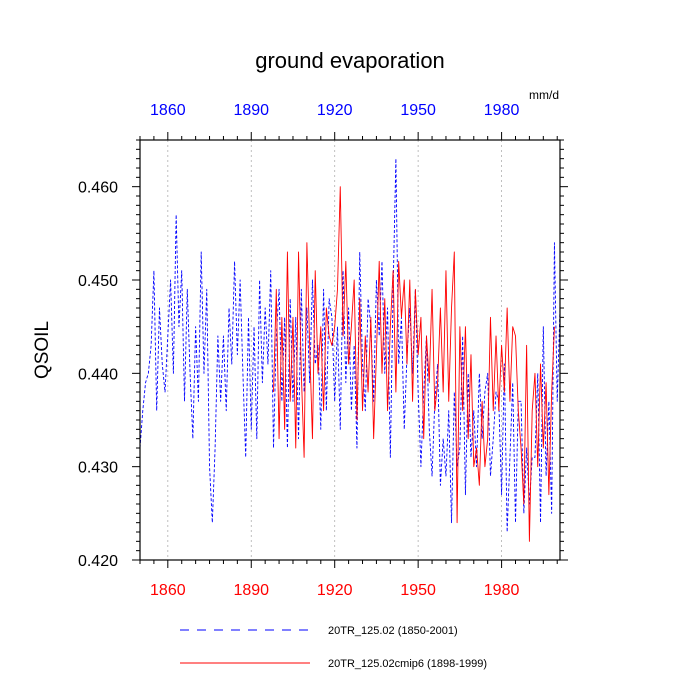  I want to click on chart-title: ground evaporation, so click(350, 60).